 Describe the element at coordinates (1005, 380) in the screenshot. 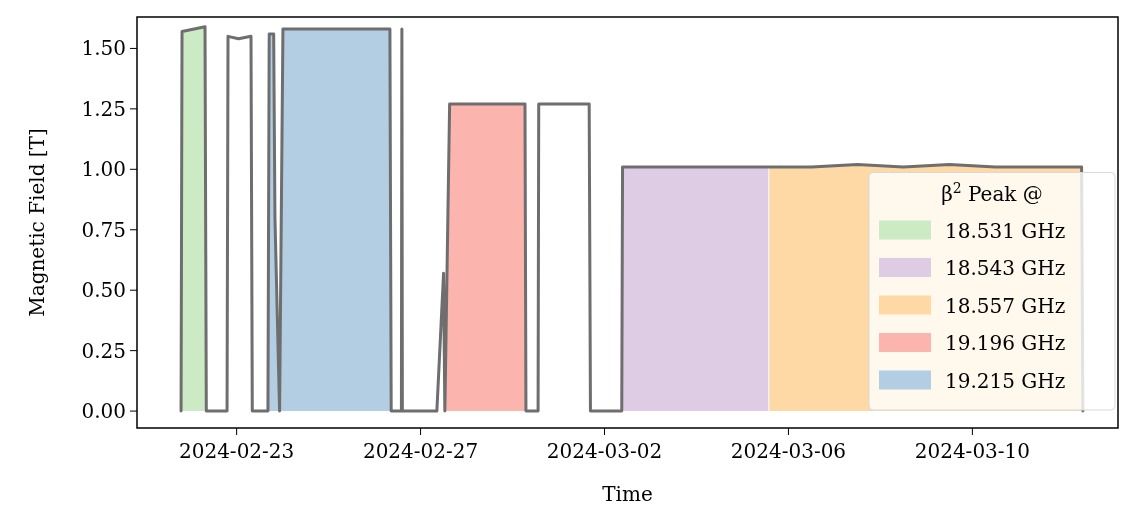

I see `legend-label: 19.215 GHz` at that location.